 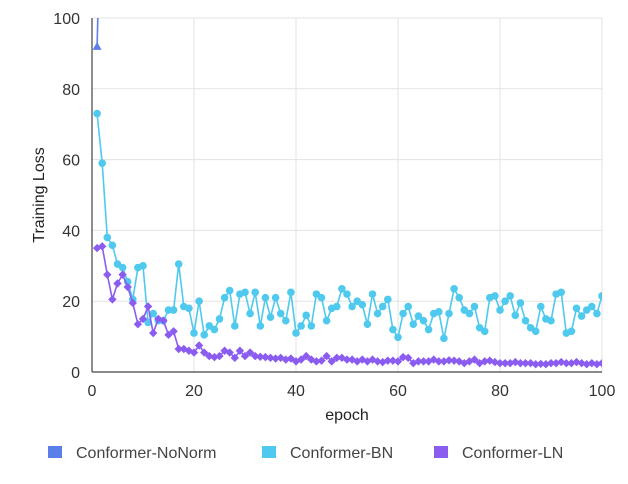 What do you see at coordinates (296, 391) in the screenshot?
I see `x-tick-label: 40` at bounding box center [296, 391].